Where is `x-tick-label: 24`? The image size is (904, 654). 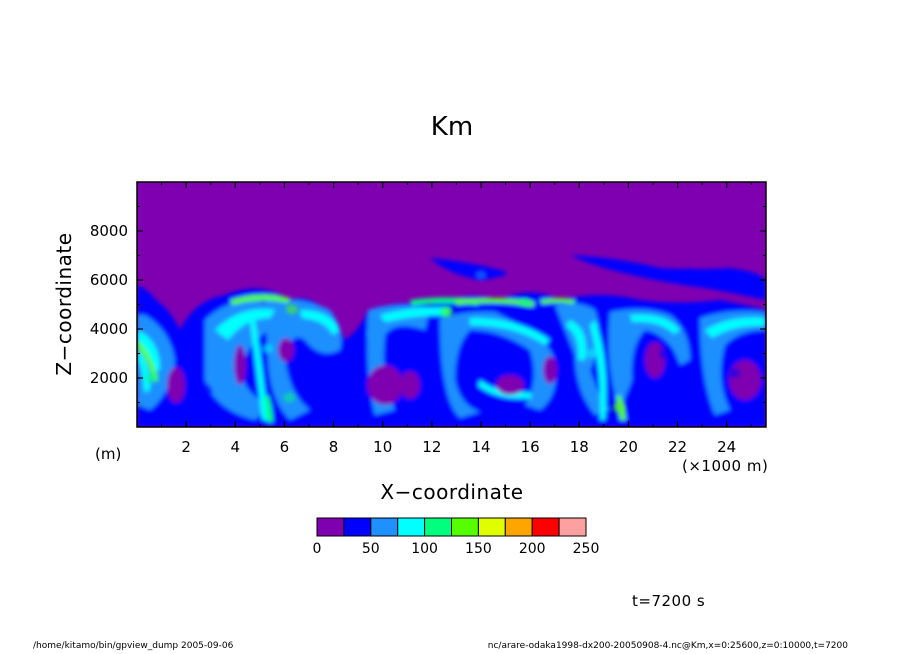
x-tick-label: 24 is located at coordinates (726, 447).